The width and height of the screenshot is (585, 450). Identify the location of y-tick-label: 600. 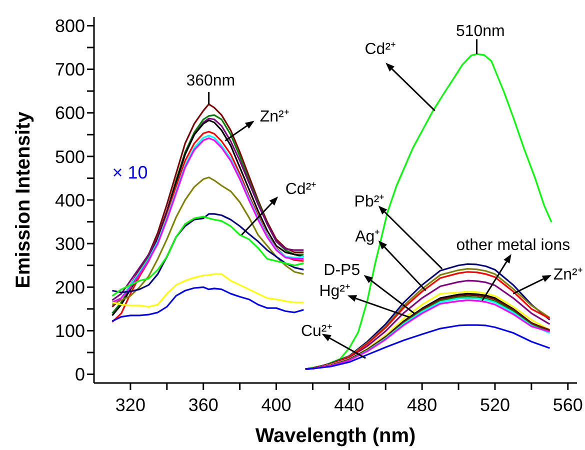
(69, 113).